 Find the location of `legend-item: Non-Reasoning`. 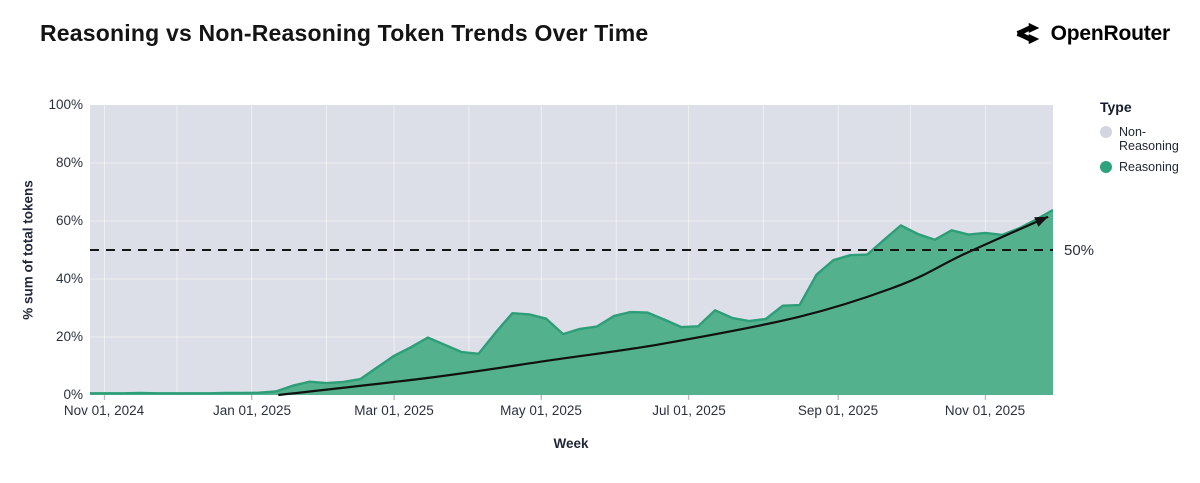

legend-item: Non-Reasoning is located at coordinates (1148, 139).